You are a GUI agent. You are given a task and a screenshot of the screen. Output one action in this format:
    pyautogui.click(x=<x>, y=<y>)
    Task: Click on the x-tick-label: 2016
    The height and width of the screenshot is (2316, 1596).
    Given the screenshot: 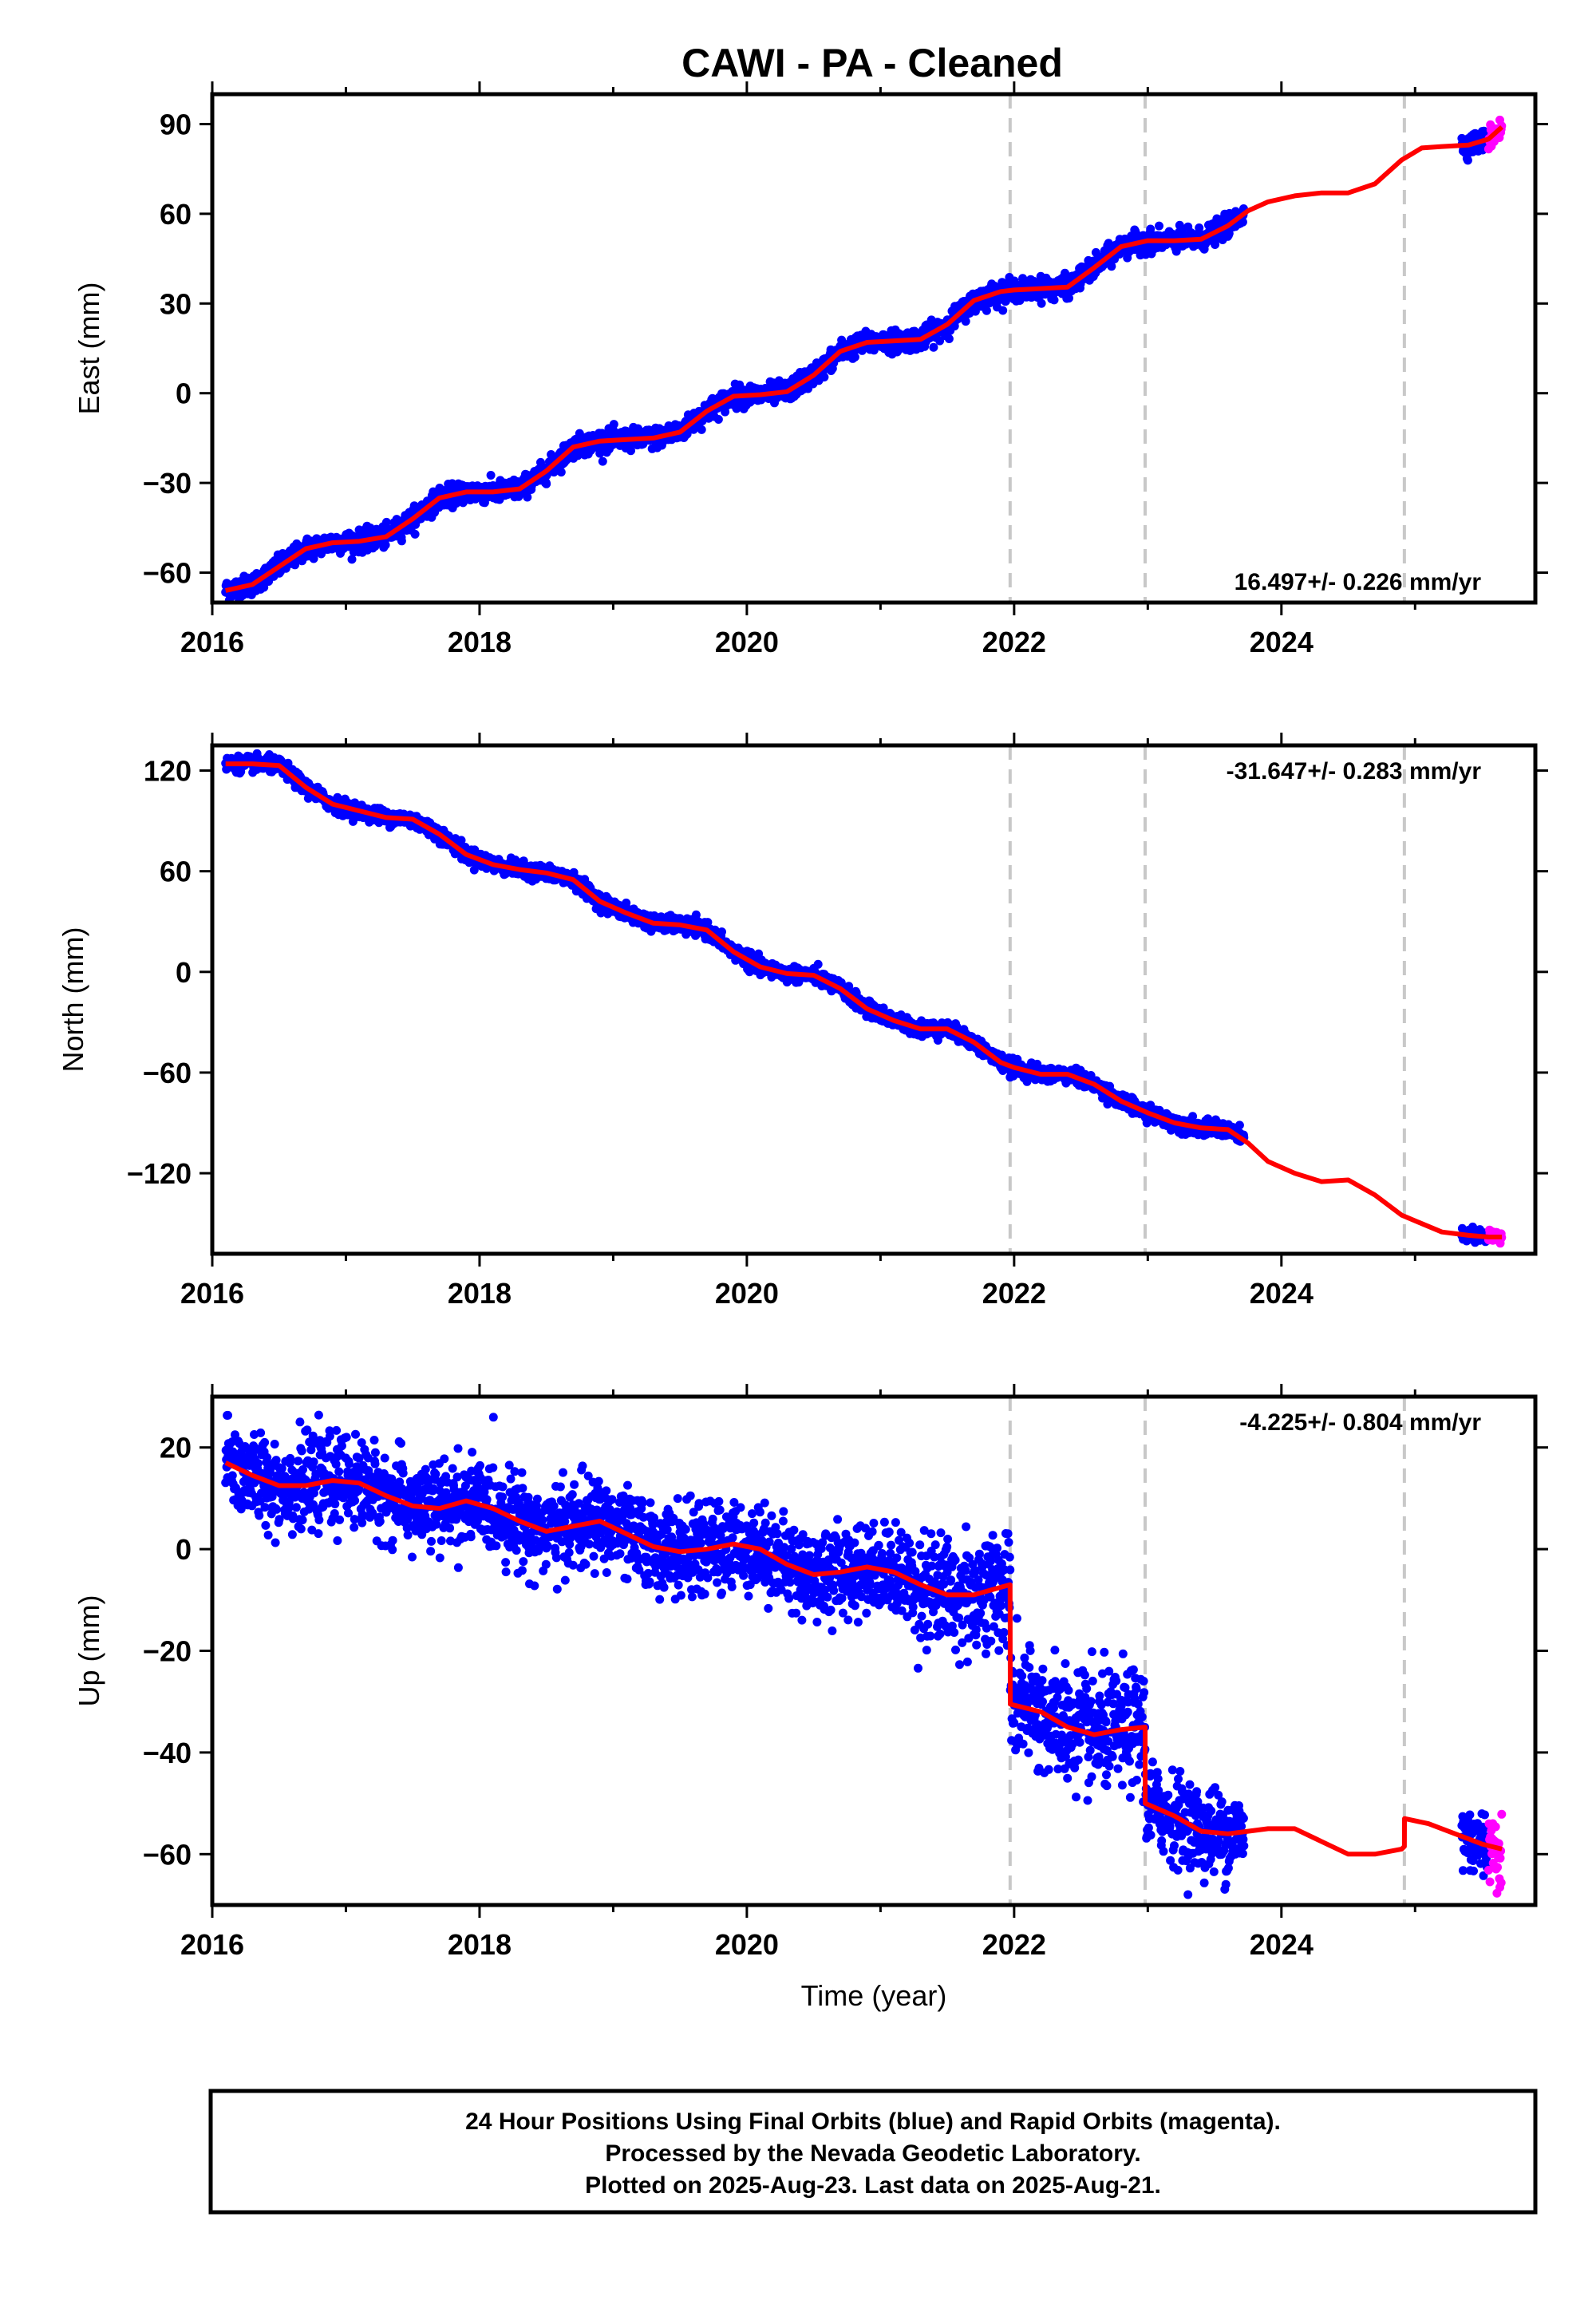 What is the action you would take?
    pyautogui.click(x=212, y=642)
    